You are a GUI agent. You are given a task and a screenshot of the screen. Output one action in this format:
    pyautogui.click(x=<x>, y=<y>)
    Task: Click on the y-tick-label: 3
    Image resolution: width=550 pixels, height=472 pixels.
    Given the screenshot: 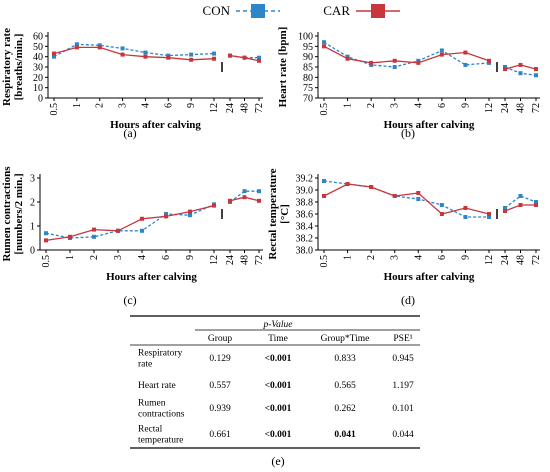 What is the action you would take?
    pyautogui.click(x=32, y=179)
    